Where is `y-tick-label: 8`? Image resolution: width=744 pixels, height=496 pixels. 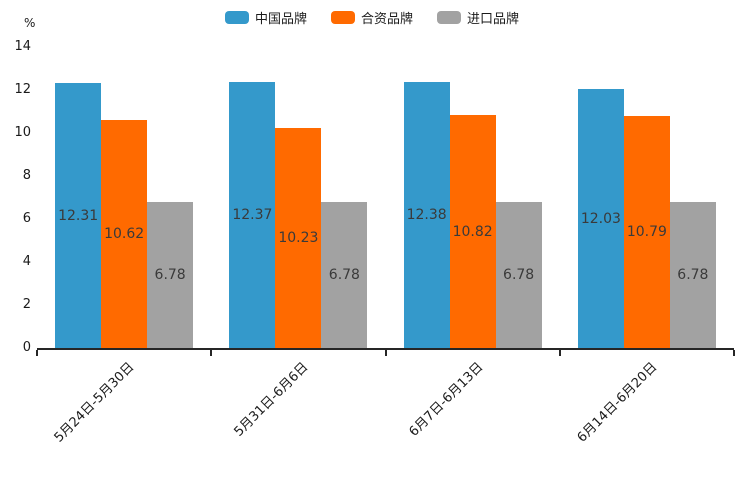
y-tick-label: 8 is located at coordinates (26, 175).